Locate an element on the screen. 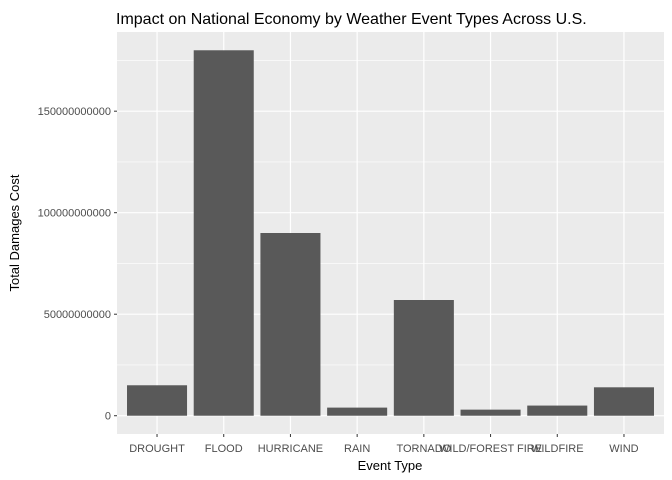  bar-hurricane is located at coordinates (290, 324).